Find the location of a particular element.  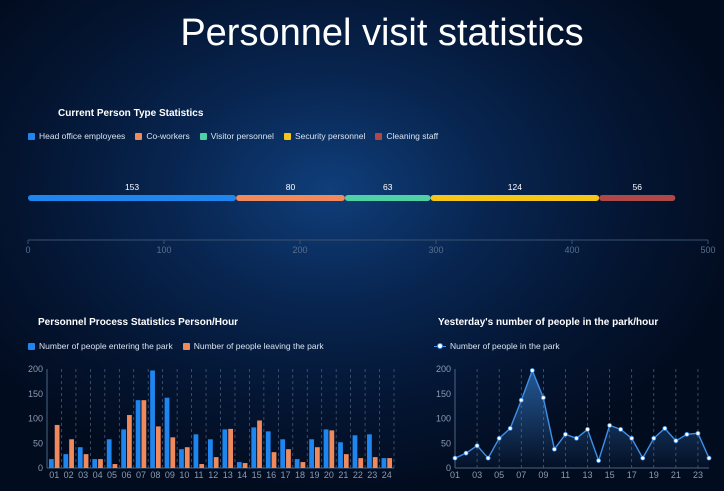

legend-label: Co-workers is located at coordinates (168, 136).